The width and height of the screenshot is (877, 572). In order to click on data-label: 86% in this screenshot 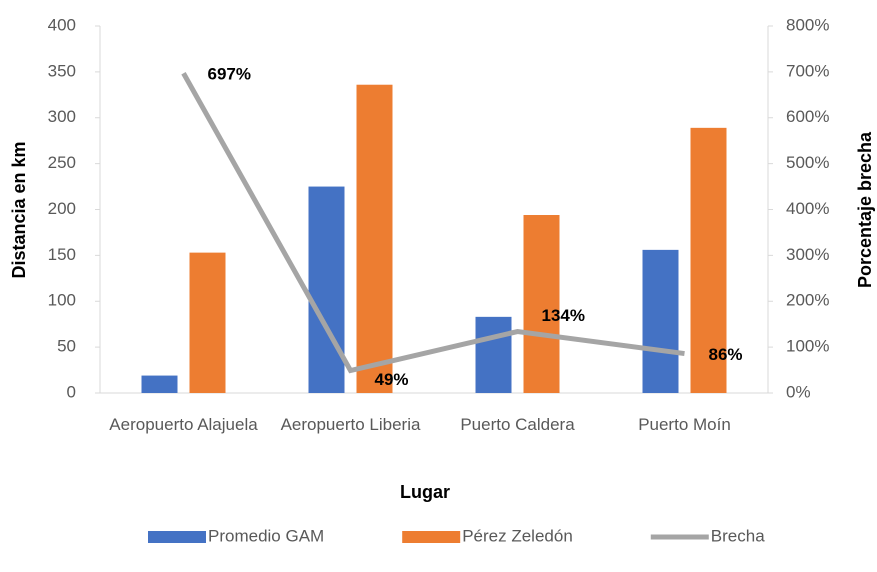, I will do `click(726, 354)`.